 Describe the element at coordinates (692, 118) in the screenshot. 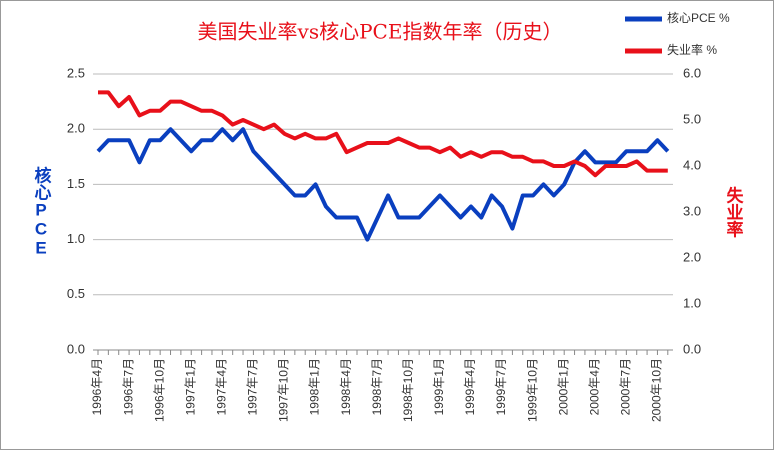

I see `y2-tick-label: 5.0` at that location.